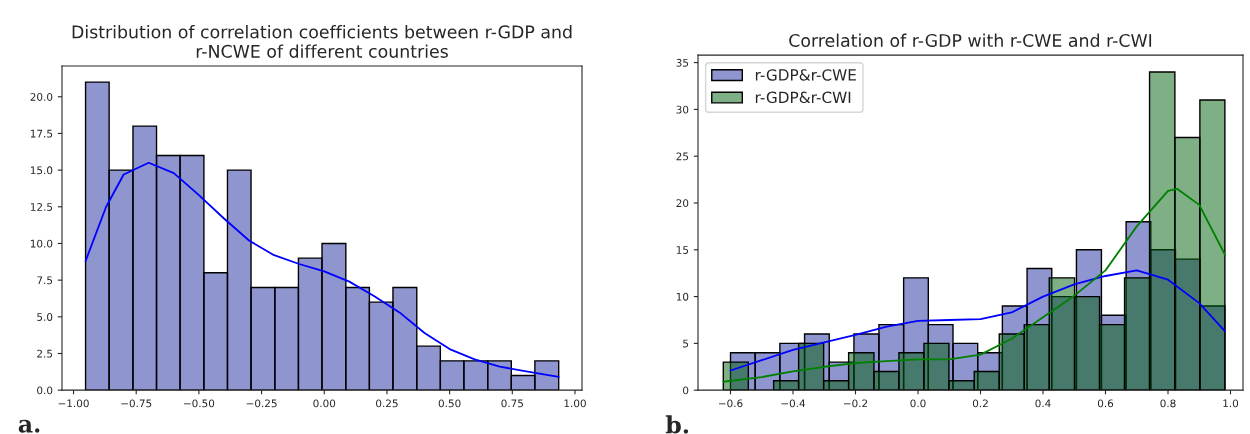  Describe the element at coordinates (803, 97) in the screenshot. I see `legend-label: r-GDP&r-CWI` at that location.